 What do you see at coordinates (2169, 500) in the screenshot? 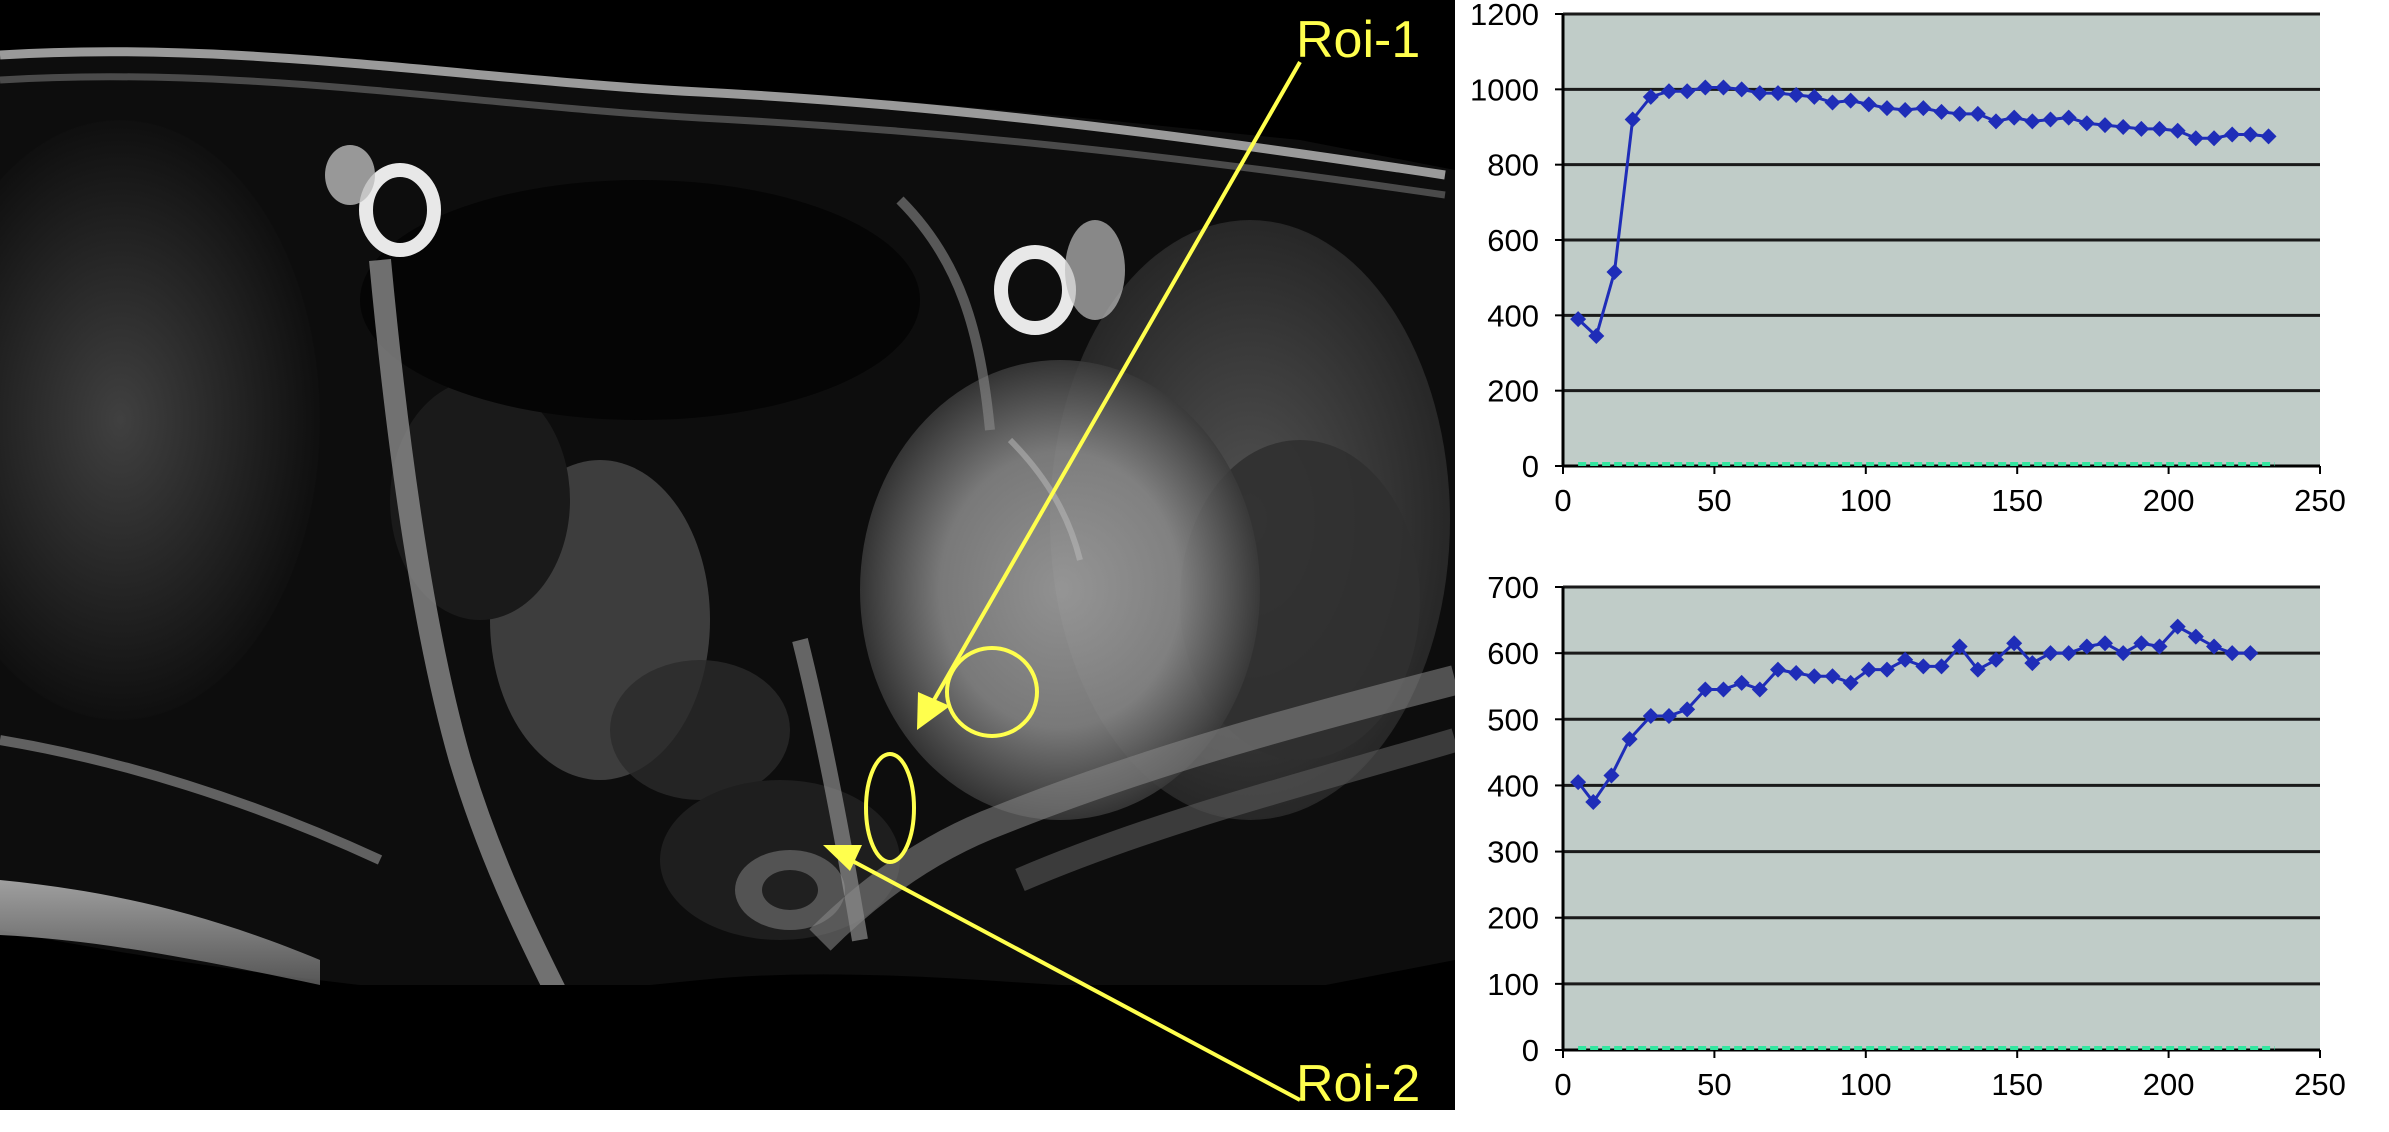
I see `roi1-chart-x-tick-label: 200` at bounding box center [2169, 500].